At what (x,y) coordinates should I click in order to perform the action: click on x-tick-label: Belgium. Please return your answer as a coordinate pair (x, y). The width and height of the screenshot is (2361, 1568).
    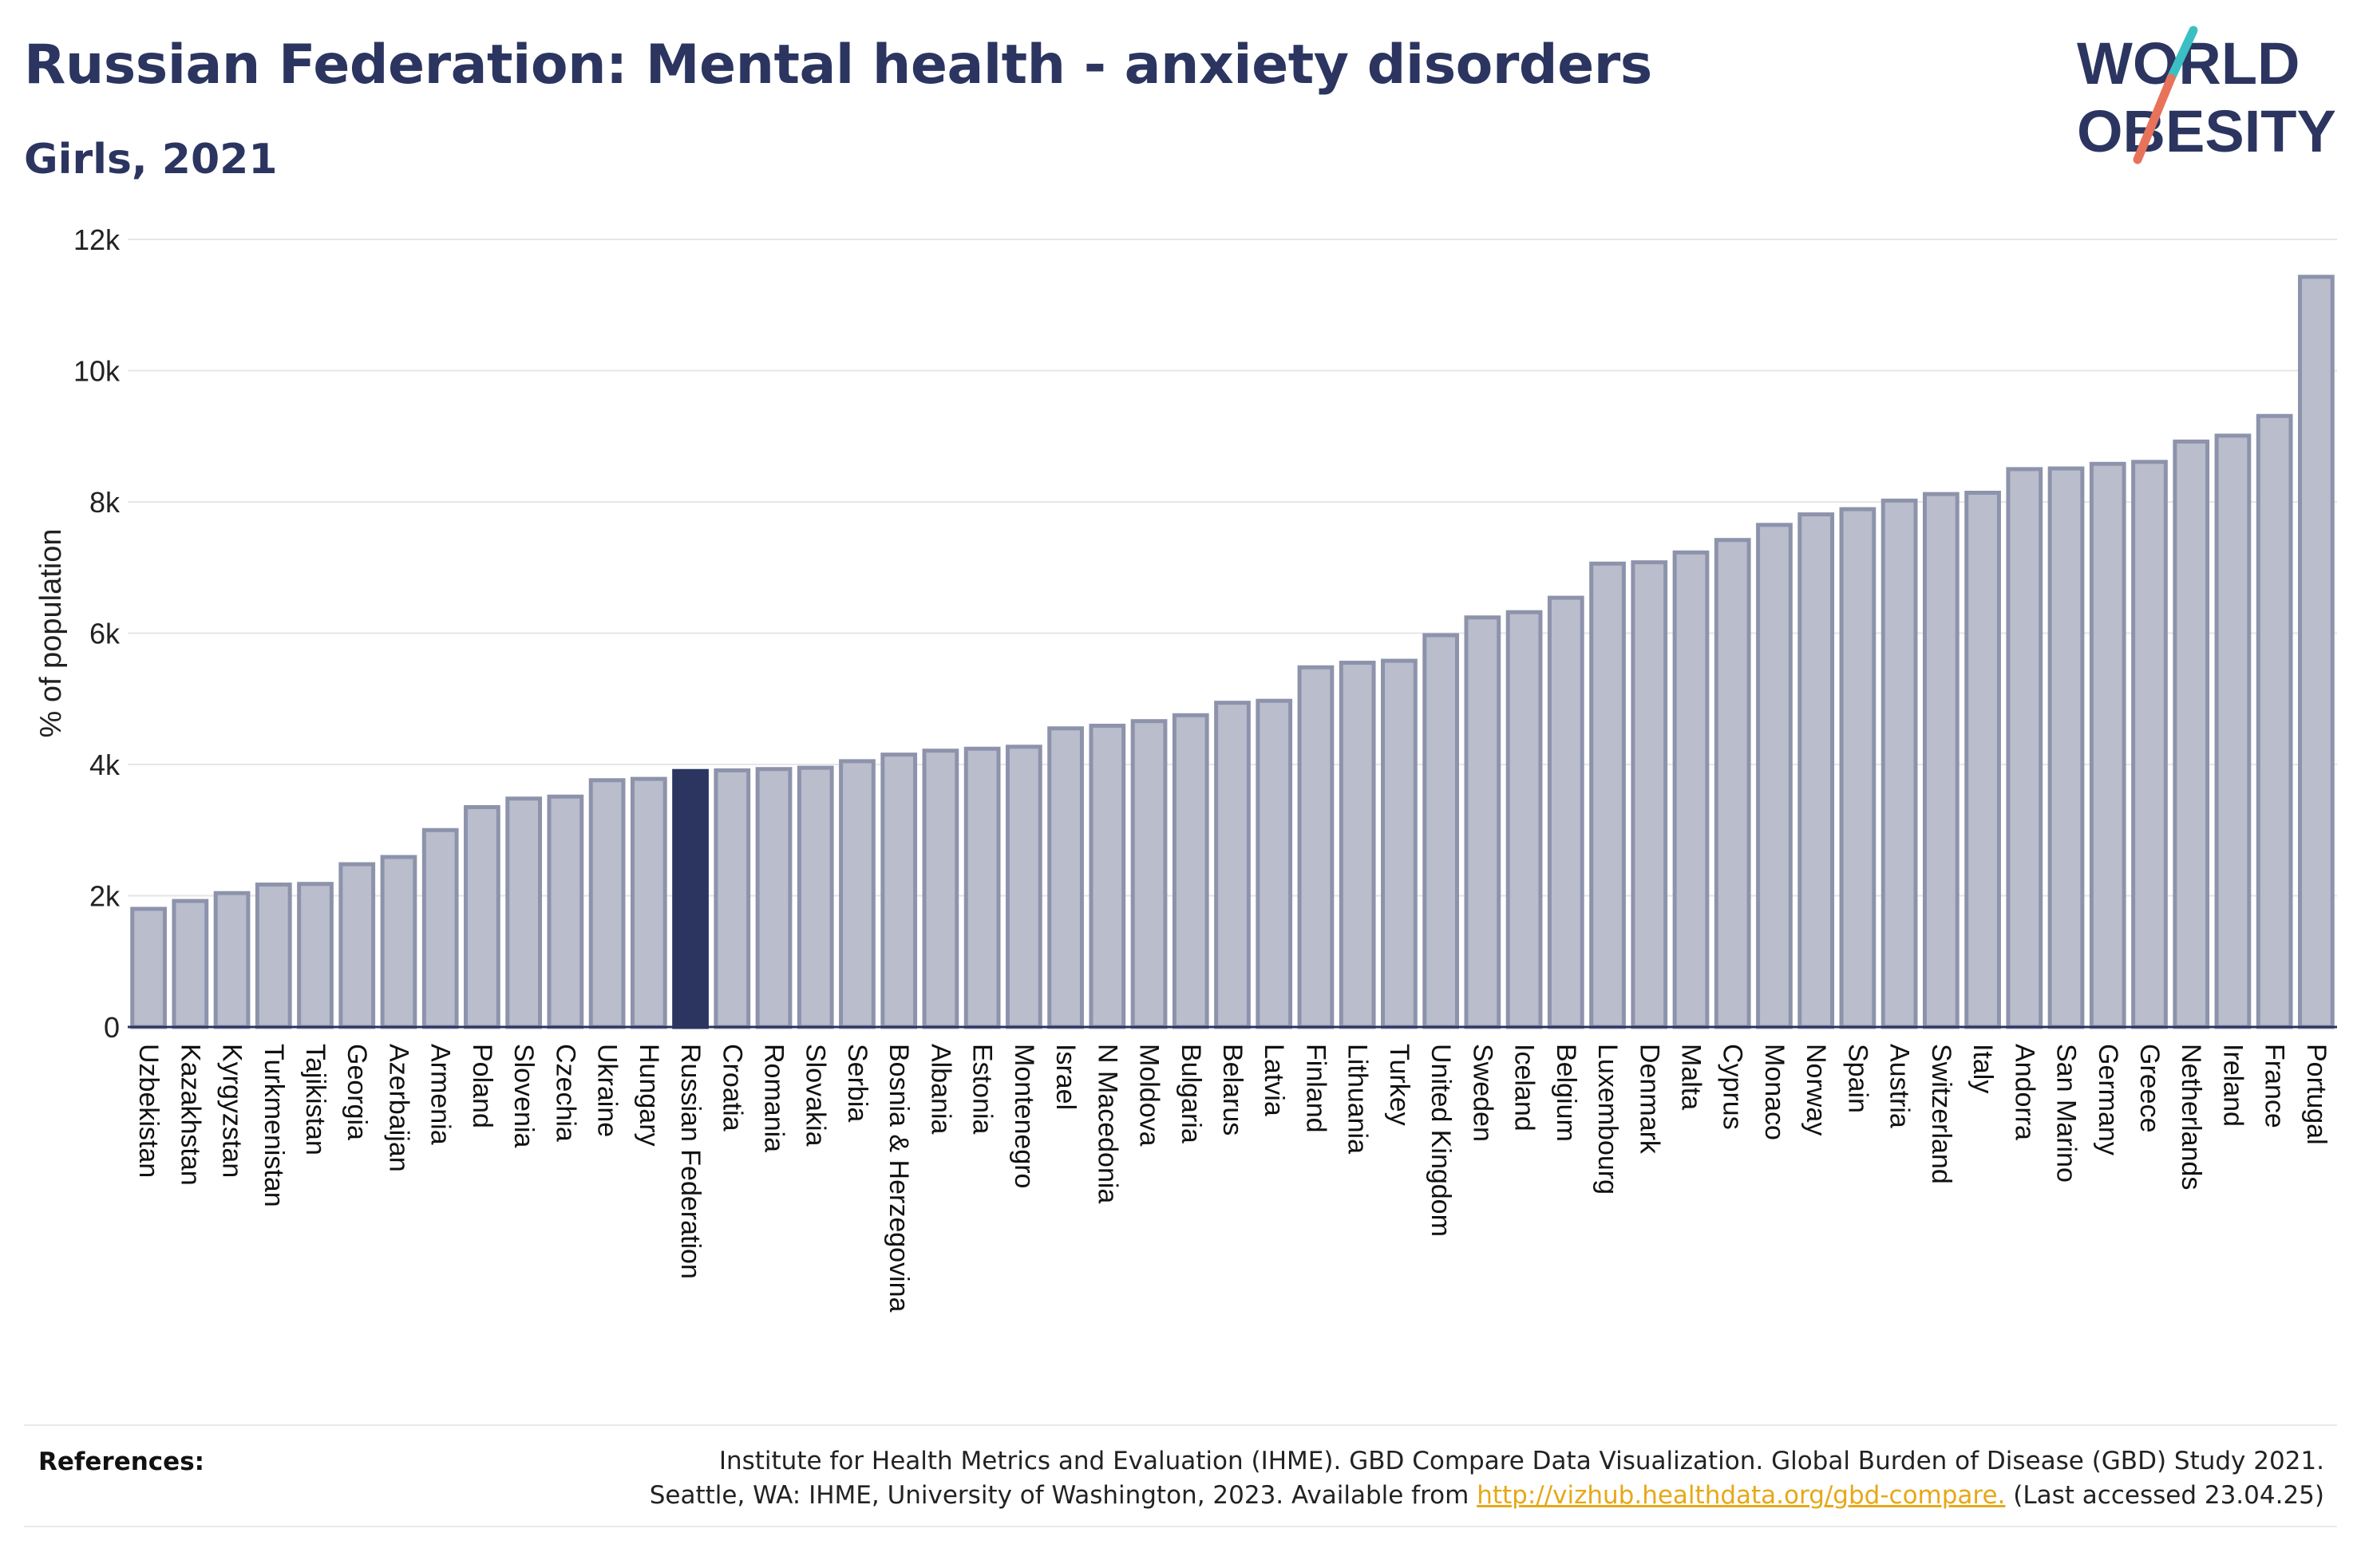
    Looking at the image, I should click on (1566, 1093).